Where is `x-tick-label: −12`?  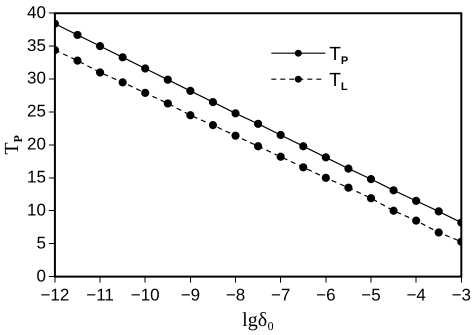 x-tick-label: −12 is located at coordinates (55, 294).